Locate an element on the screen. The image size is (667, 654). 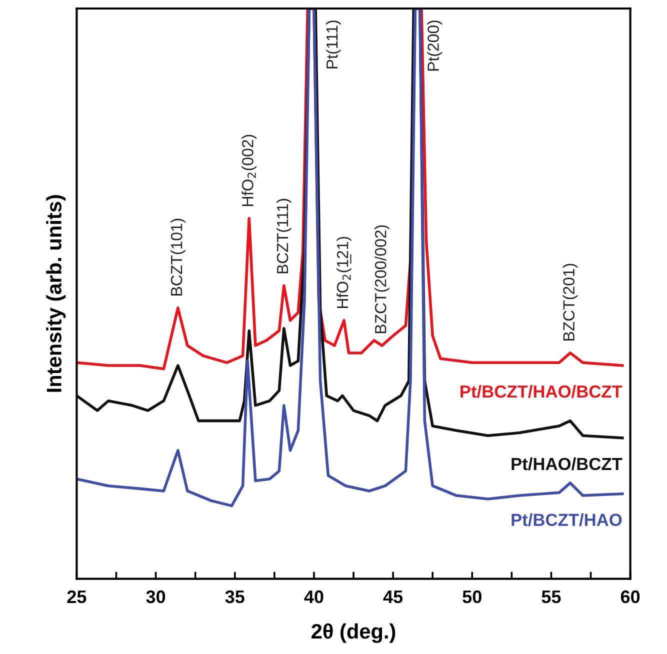
y-axis-title: Intensity (arb. units) is located at coordinates (56, 293).